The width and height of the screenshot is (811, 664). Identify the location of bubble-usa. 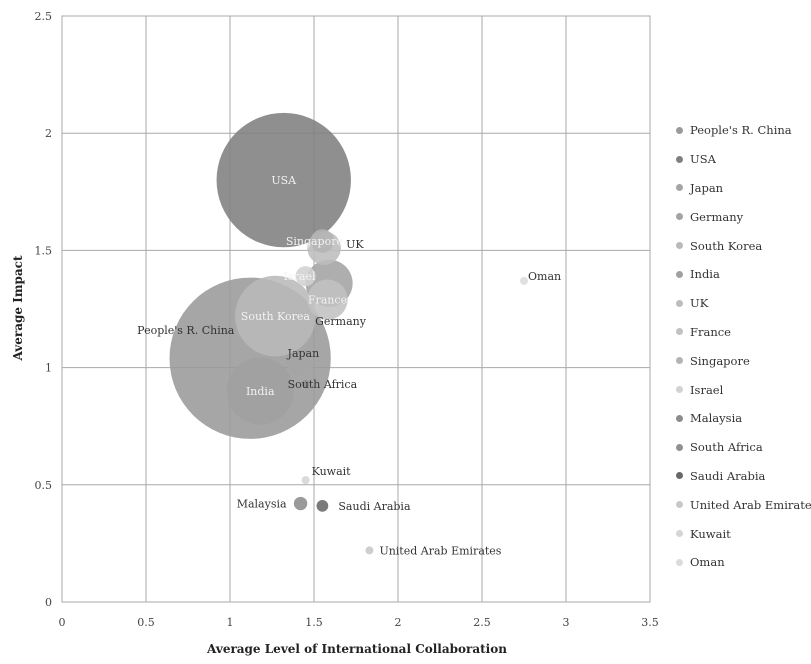
(283, 180).